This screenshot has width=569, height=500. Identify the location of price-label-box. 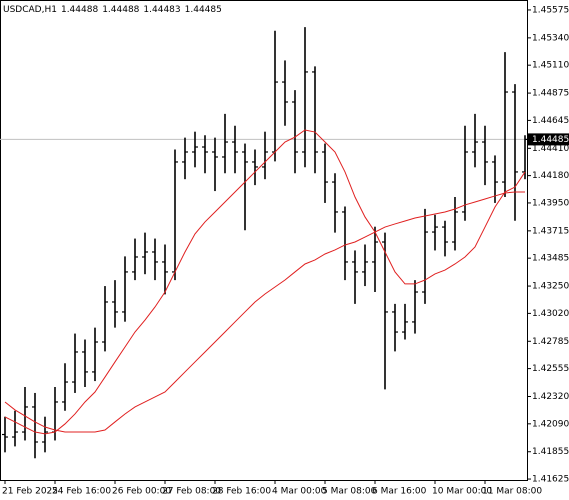
(548, 139).